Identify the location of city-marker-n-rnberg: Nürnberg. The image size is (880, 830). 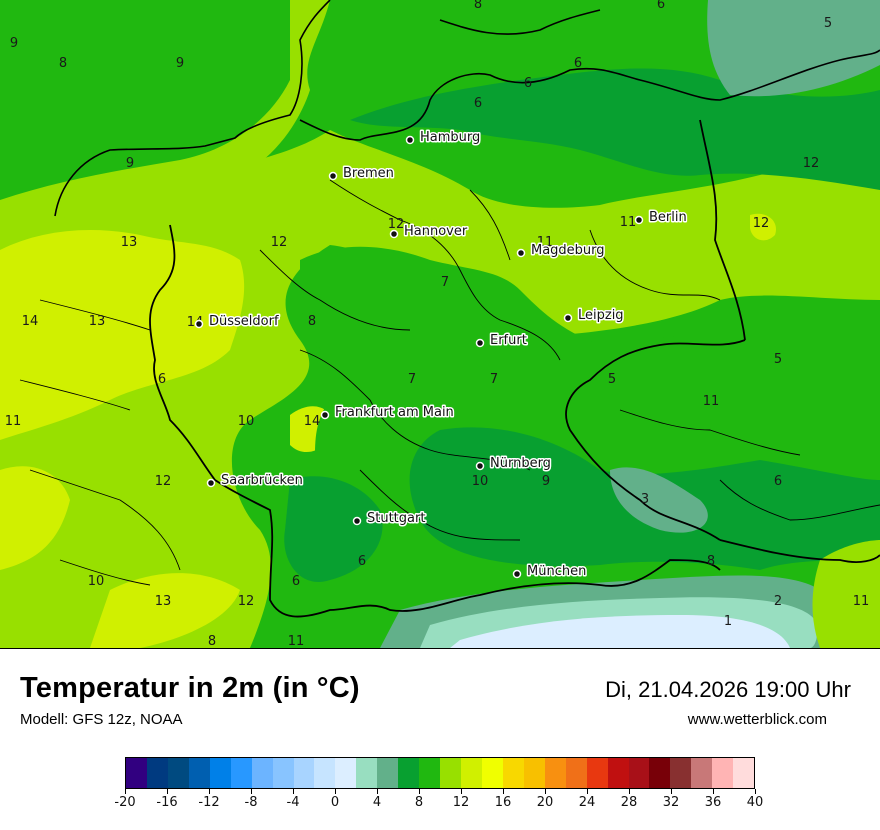
(513, 464).